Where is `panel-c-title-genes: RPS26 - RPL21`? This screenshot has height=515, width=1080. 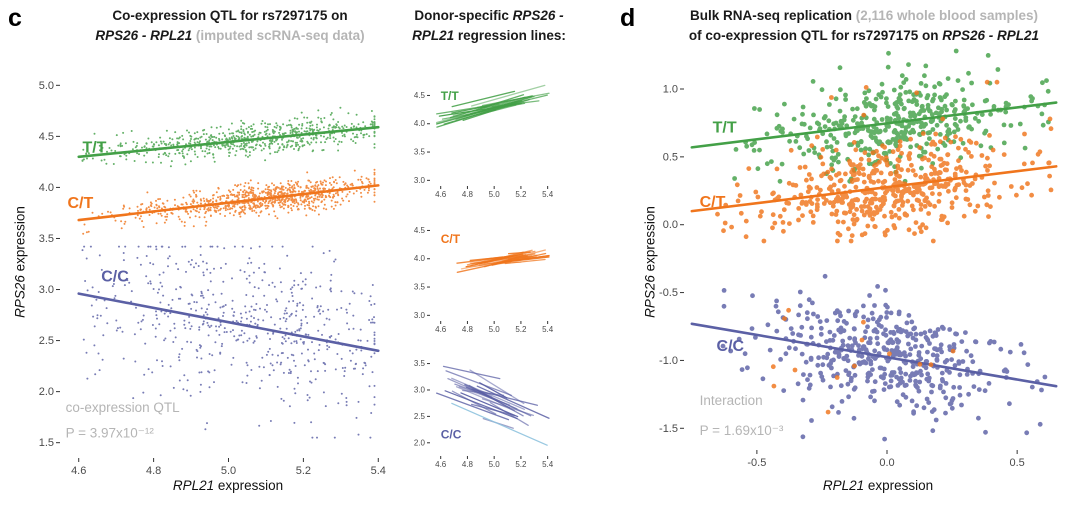
panel-c-title-genes: RPS26 - RPL21 is located at coordinates (144, 36).